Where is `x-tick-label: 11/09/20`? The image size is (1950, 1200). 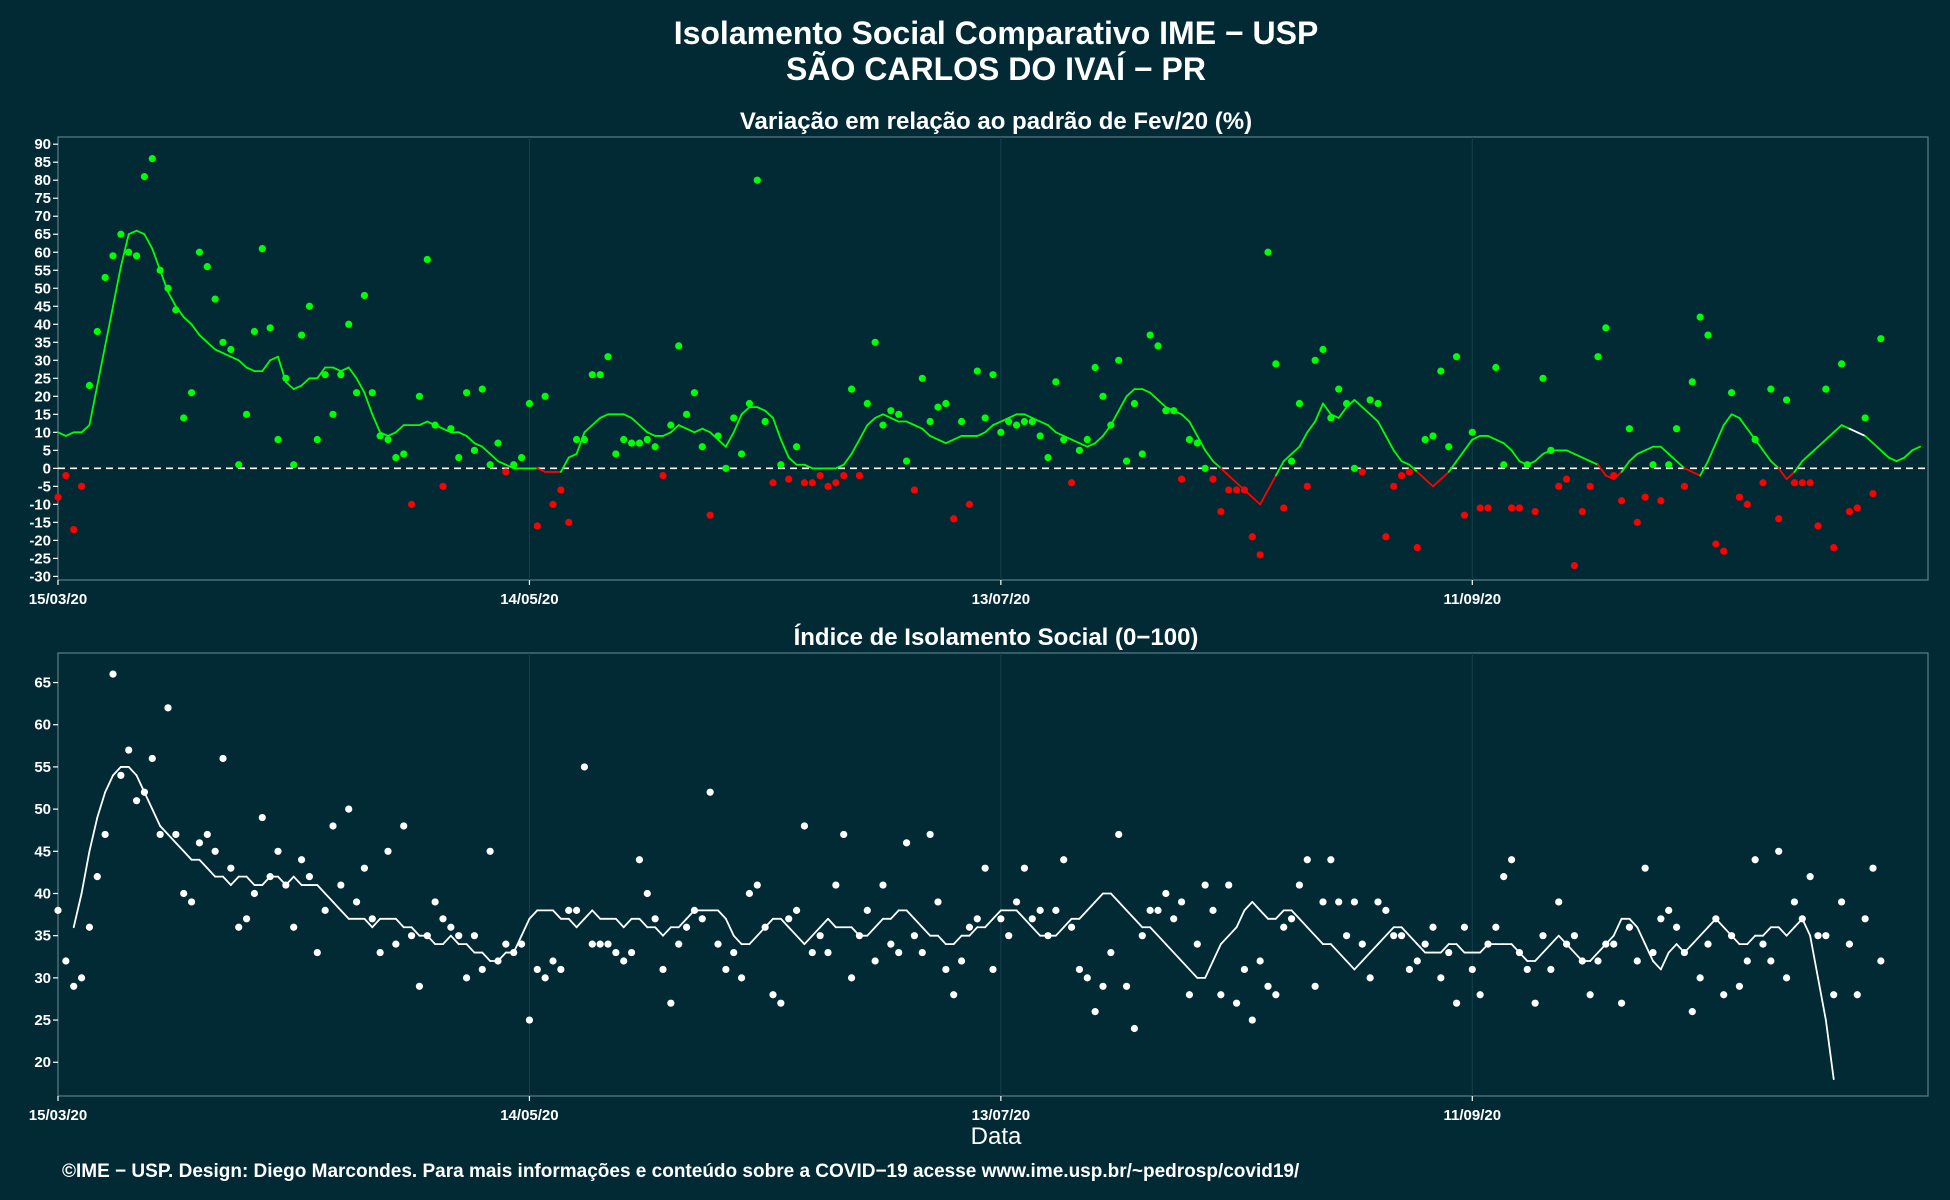
x-tick-label: 11/09/20 is located at coordinates (1473, 599).